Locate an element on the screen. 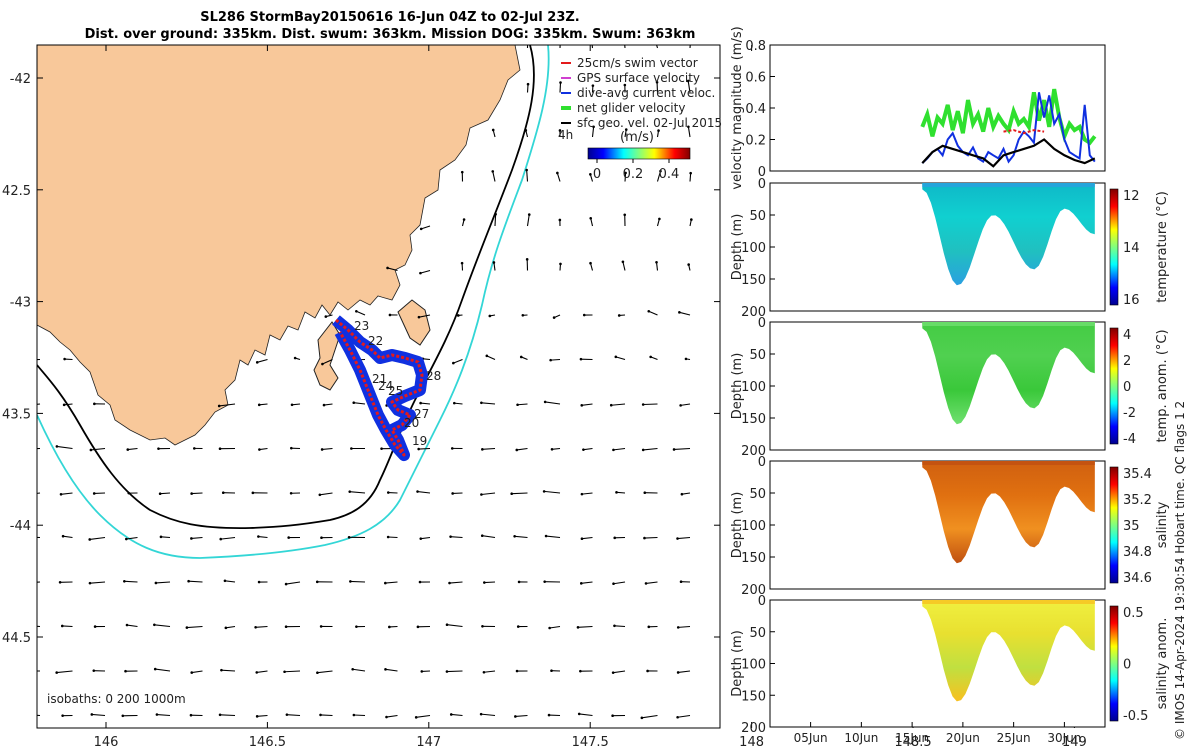  y-tick: 200 is located at coordinates (753, 312).